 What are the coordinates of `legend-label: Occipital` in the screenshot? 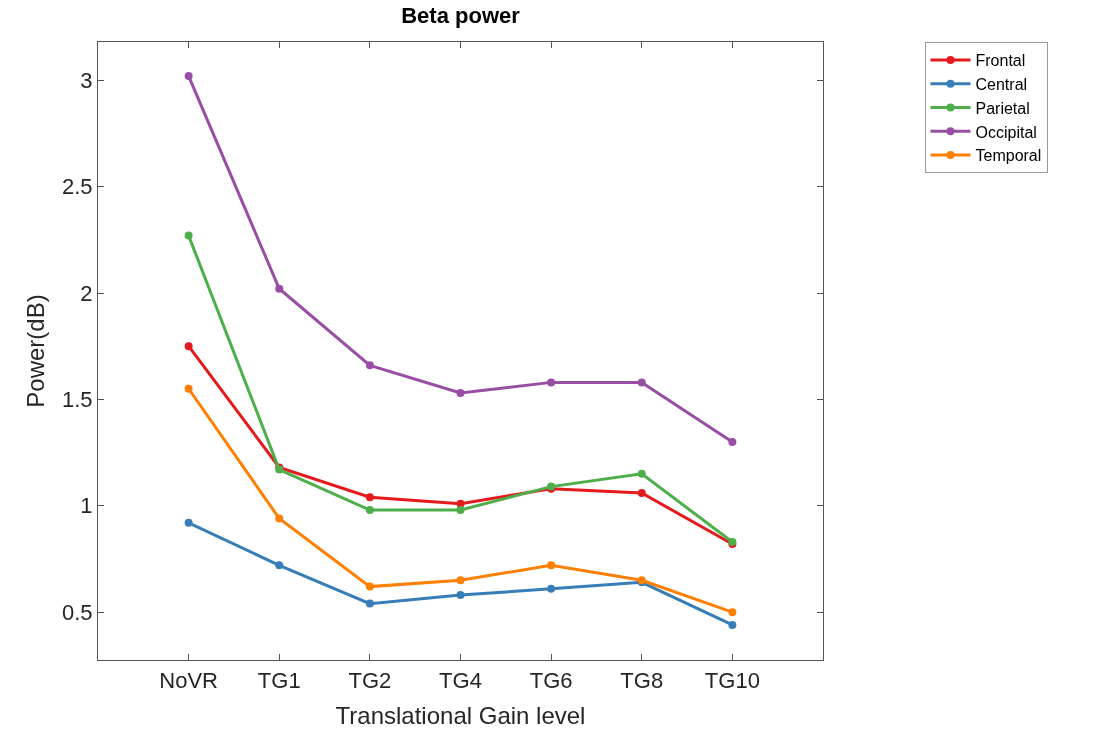 It's located at (1006, 132).